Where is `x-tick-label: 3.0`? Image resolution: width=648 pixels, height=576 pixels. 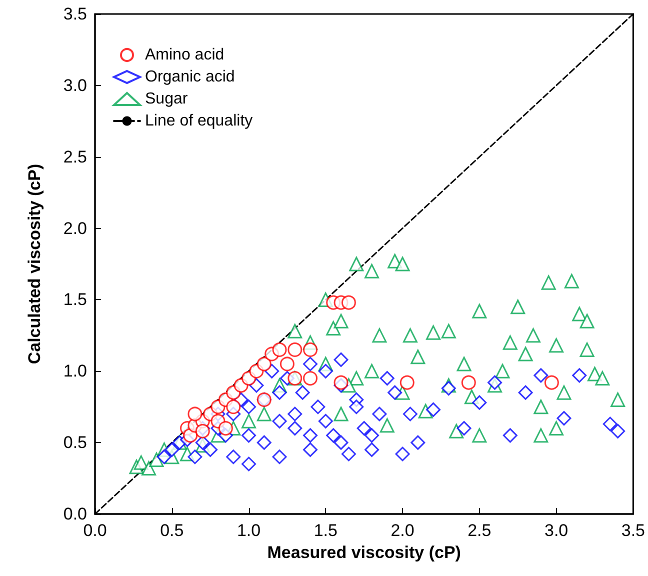 x-tick-label: 3.0 is located at coordinates (556, 530).